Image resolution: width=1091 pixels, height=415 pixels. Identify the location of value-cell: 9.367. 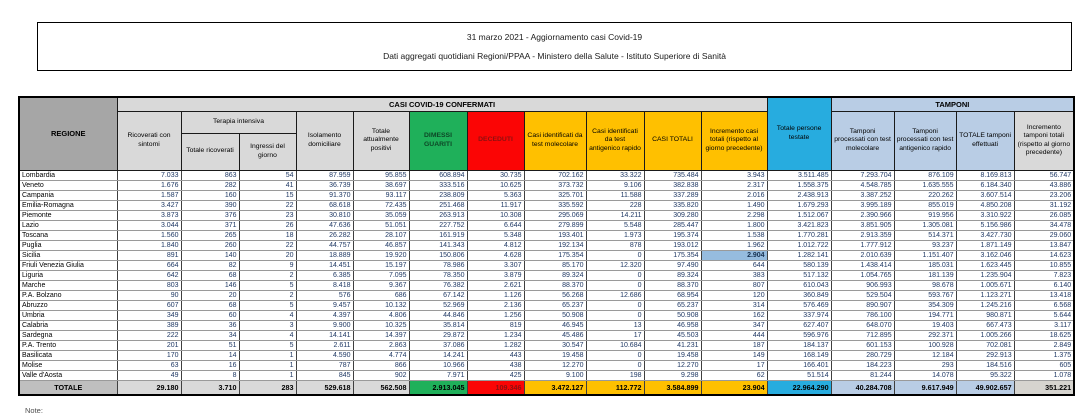
(381, 285).